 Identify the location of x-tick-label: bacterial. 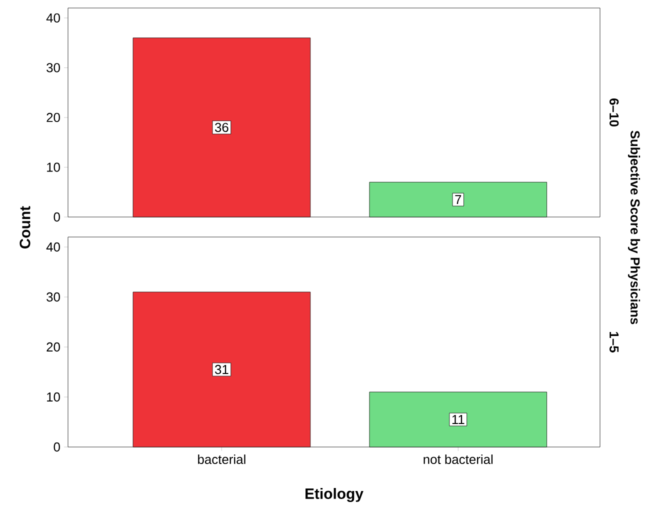
(222, 459).